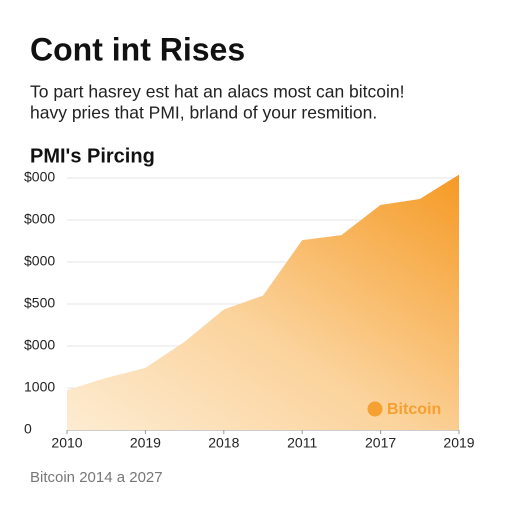 The width and height of the screenshot is (512, 512). What do you see at coordinates (28, 429) in the screenshot?
I see `y-tick-label: 0` at bounding box center [28, 429].